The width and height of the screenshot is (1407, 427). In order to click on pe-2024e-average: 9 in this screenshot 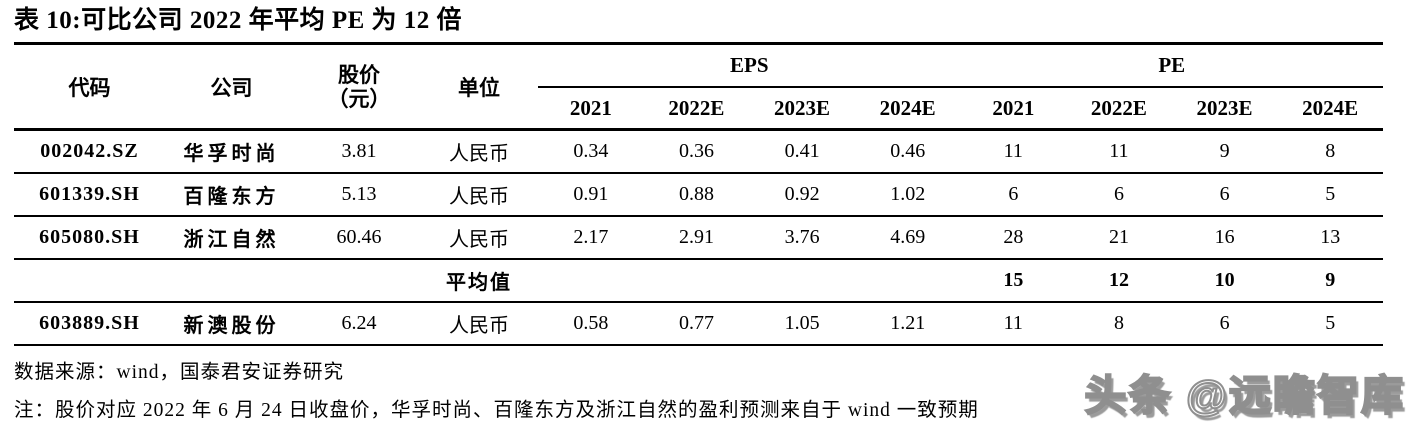, I will do `click(1330, 280)`.